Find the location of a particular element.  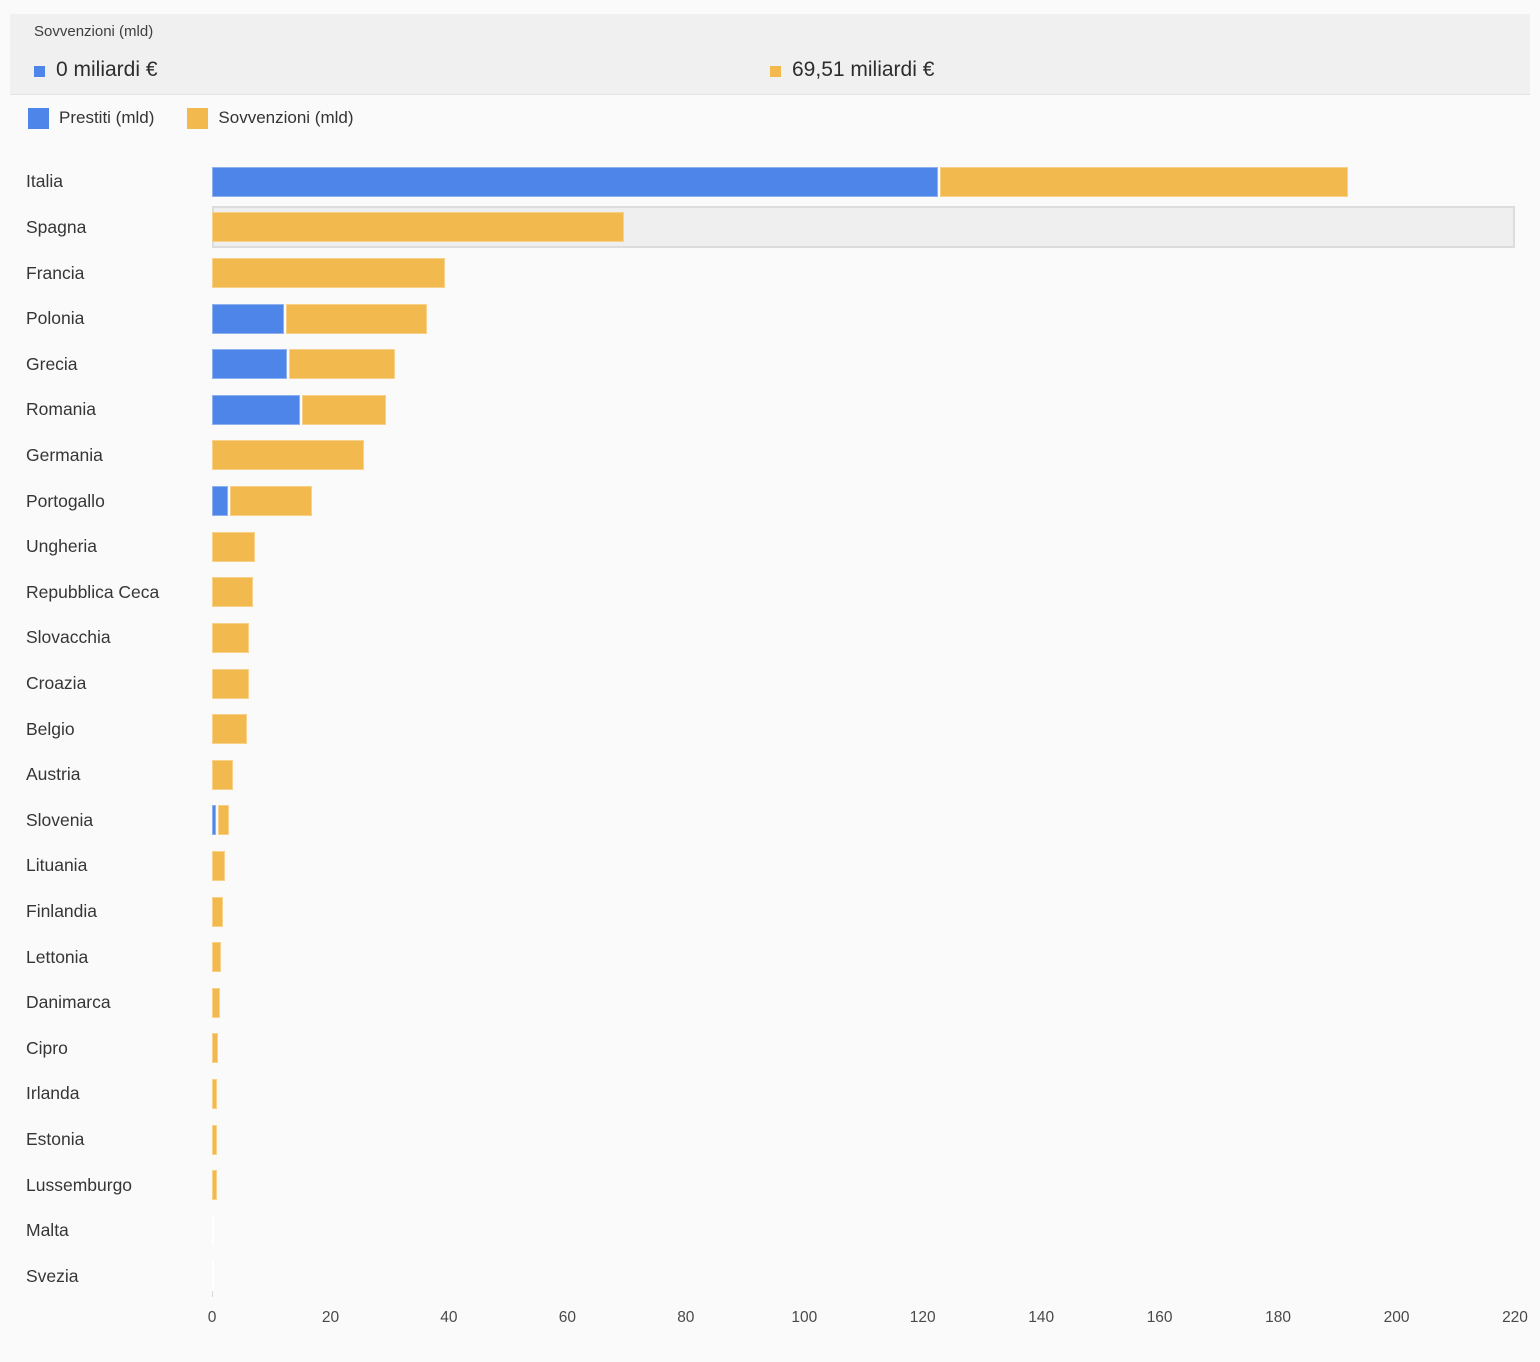

country-label-germania: Germania is located at coordinates (64, 454).